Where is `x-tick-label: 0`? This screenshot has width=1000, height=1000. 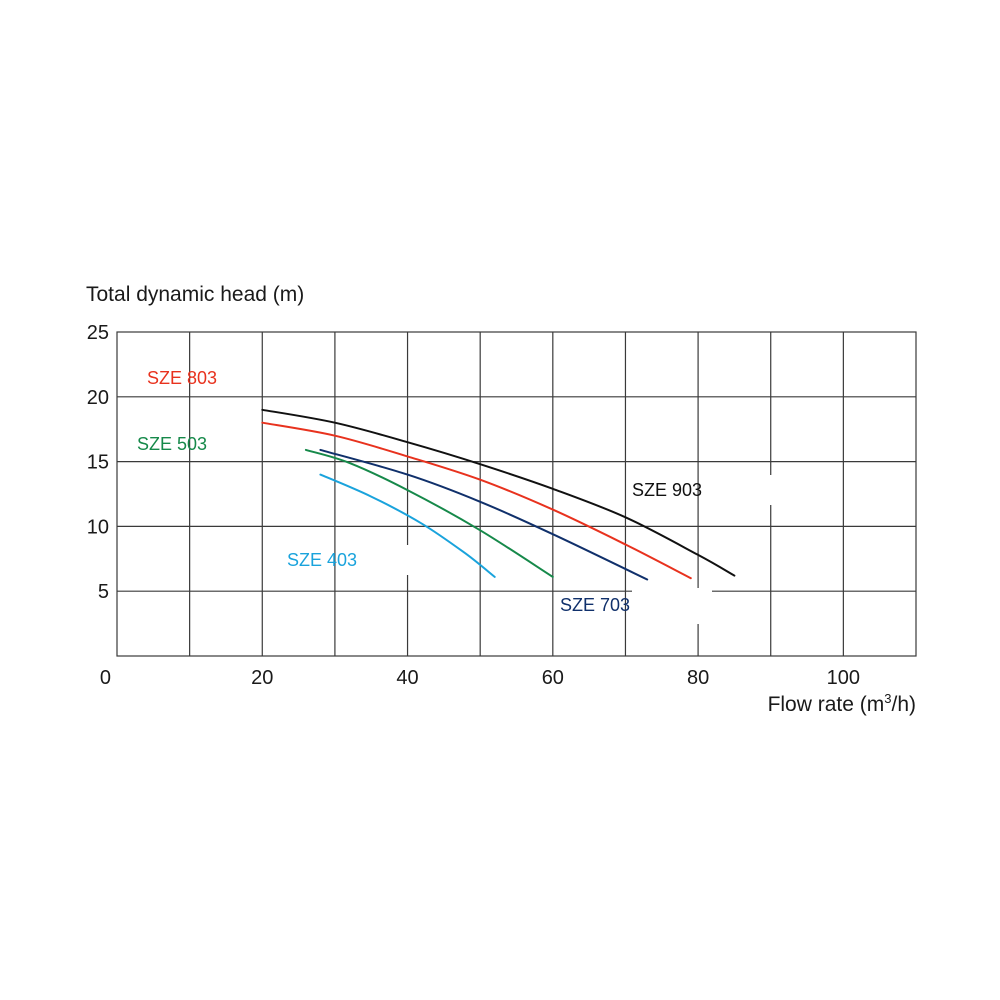
x-tick-label: 0 is located at coordinates (105, 678).